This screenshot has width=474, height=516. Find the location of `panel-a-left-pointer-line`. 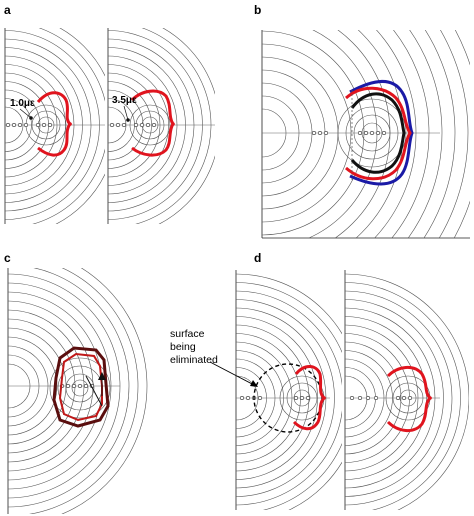

panel-a-left-pointer-line is located at coordinates (25, 113).